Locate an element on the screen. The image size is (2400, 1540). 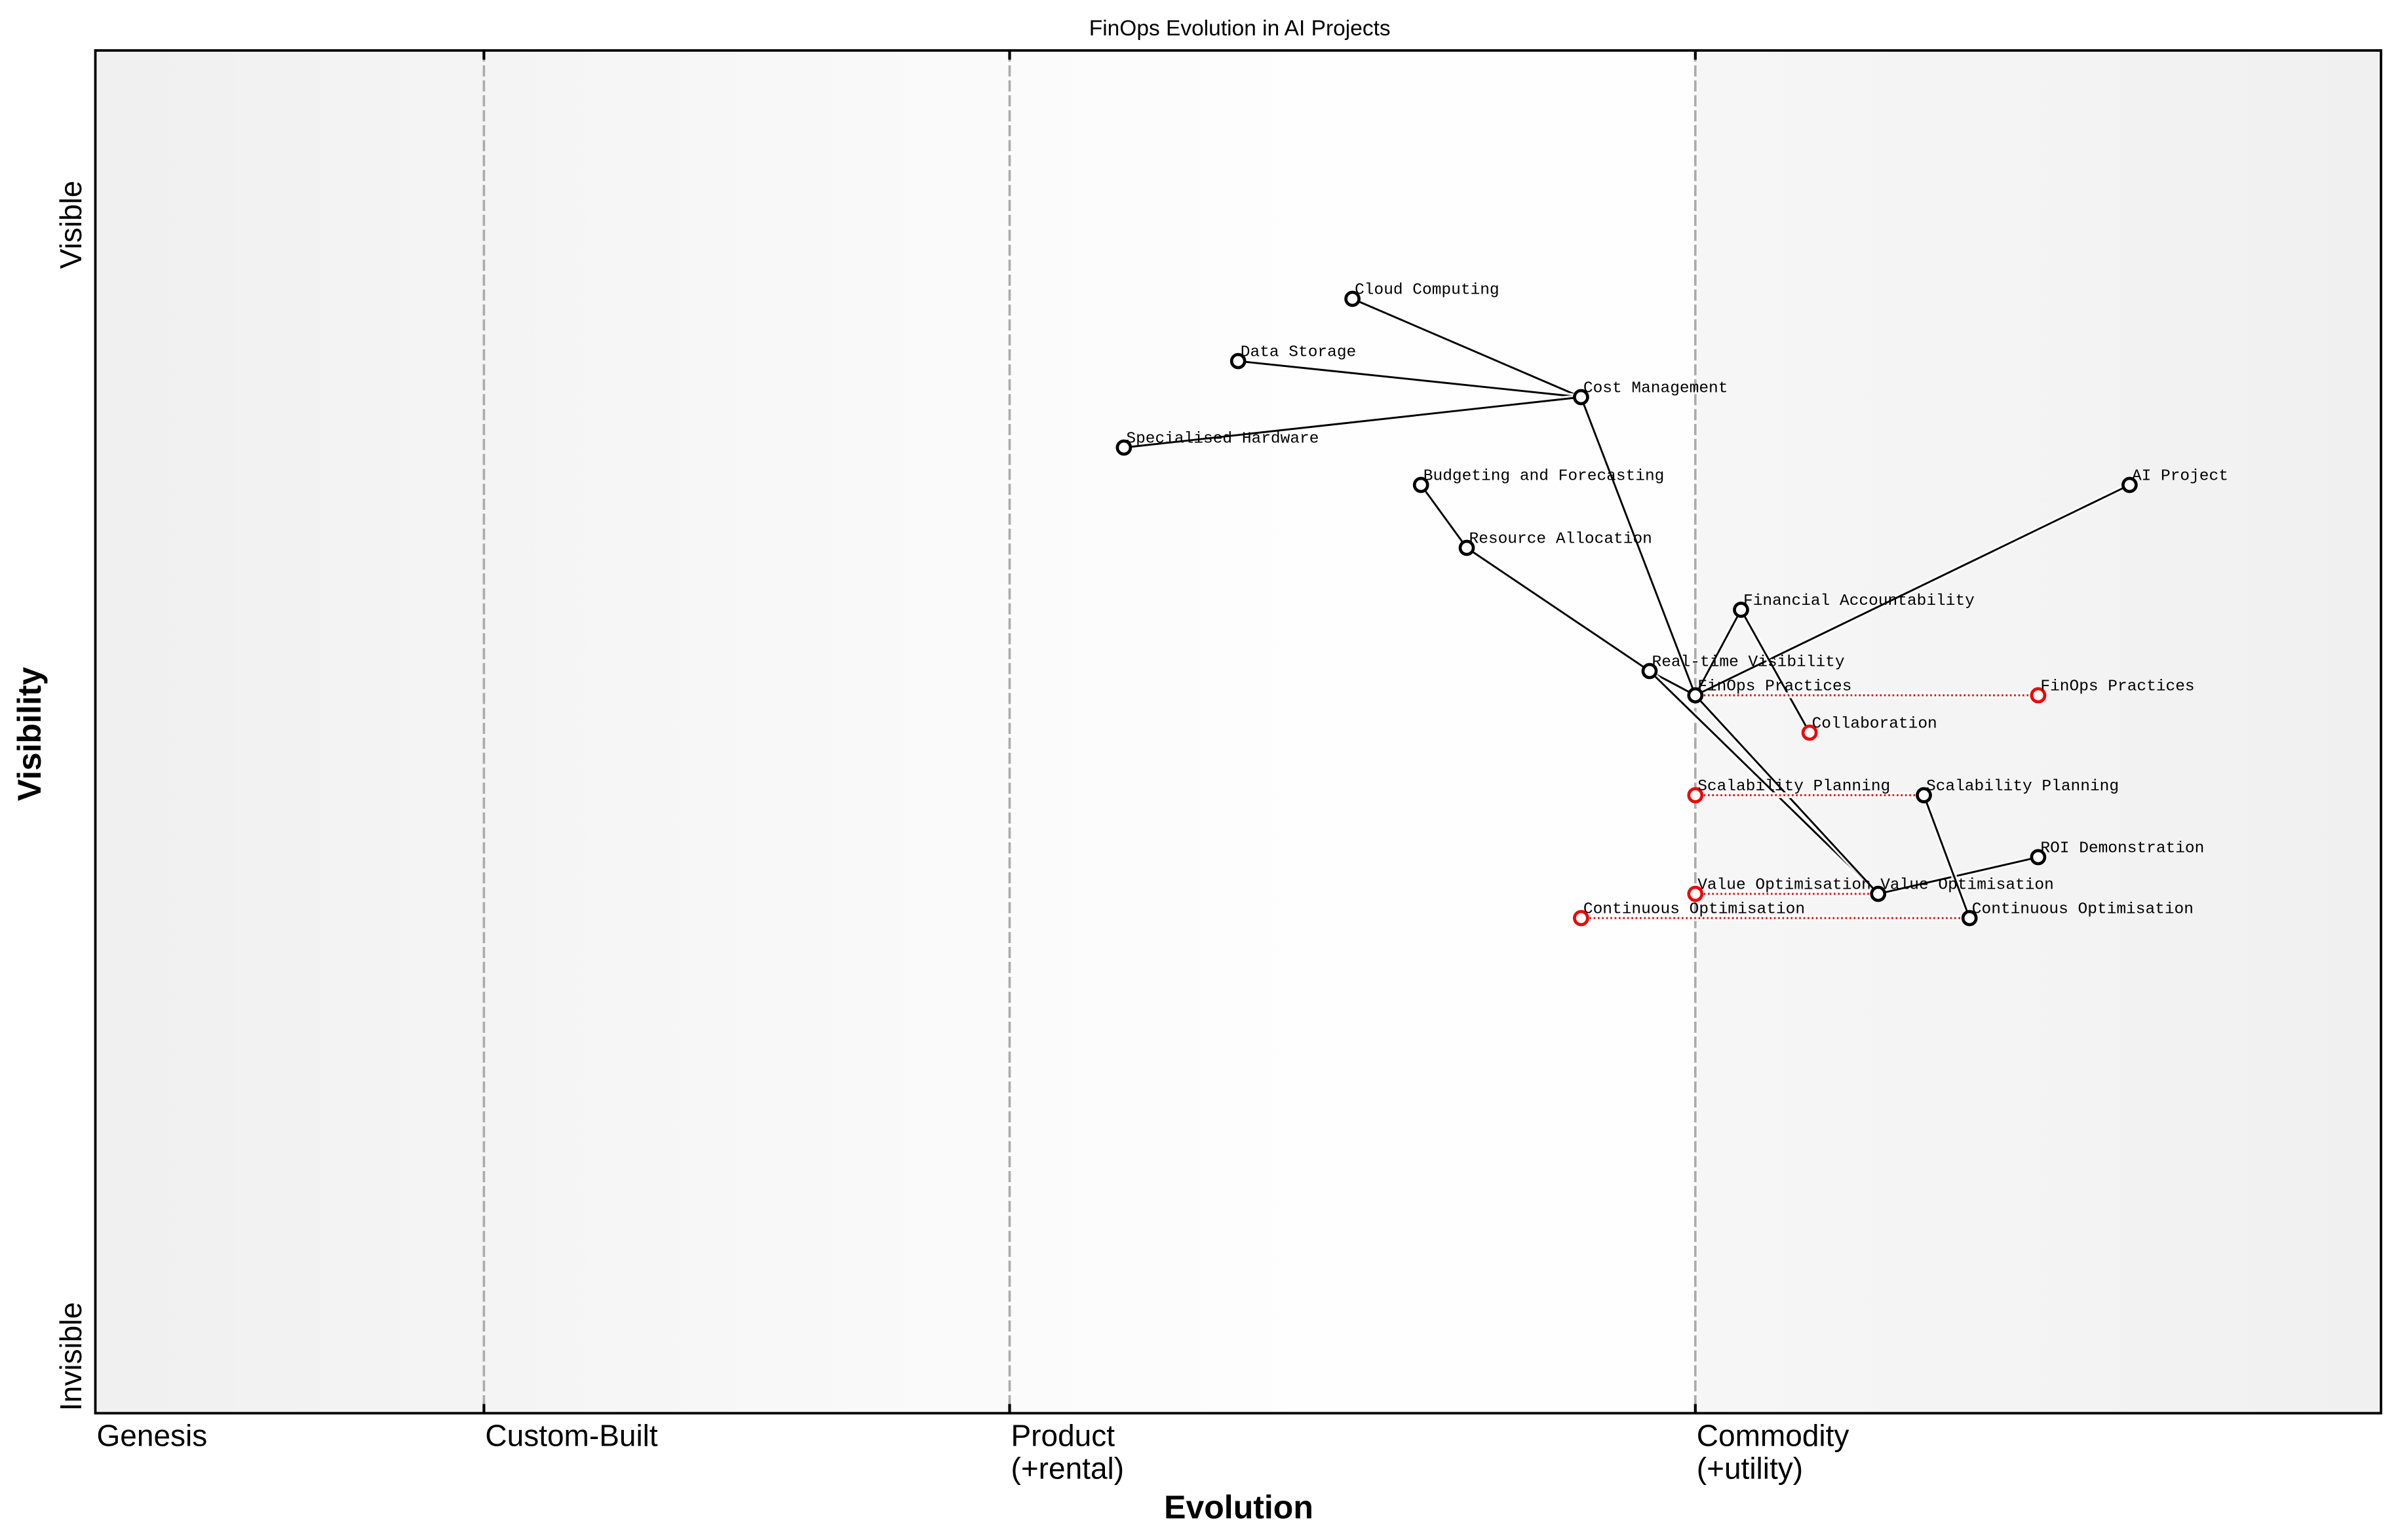
svg-text: Visible is located at coordinates (71, 225).